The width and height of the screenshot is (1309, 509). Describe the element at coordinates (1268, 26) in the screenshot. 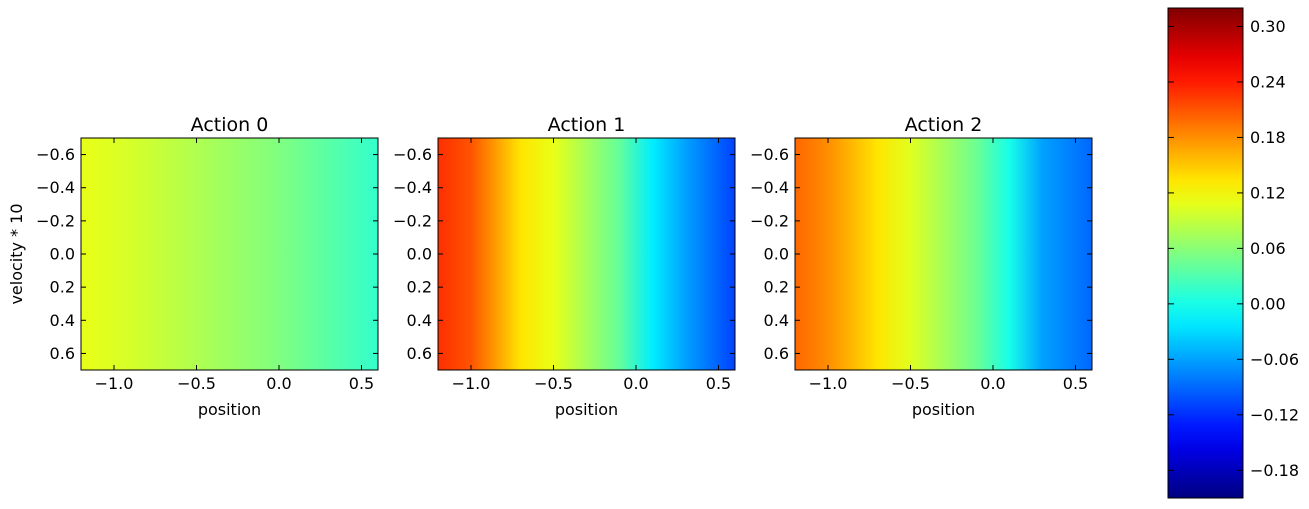

I see `colorbar-tick-label: 0.30` at that location.